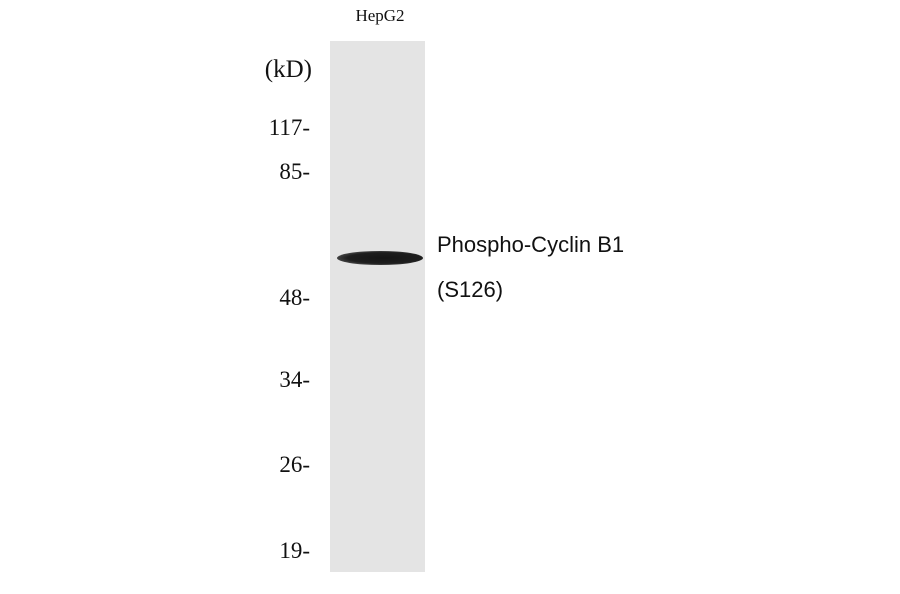 The width and height of the screenshot is (900, 594). I want to click on marker-85: 85-, so click(294, 171).